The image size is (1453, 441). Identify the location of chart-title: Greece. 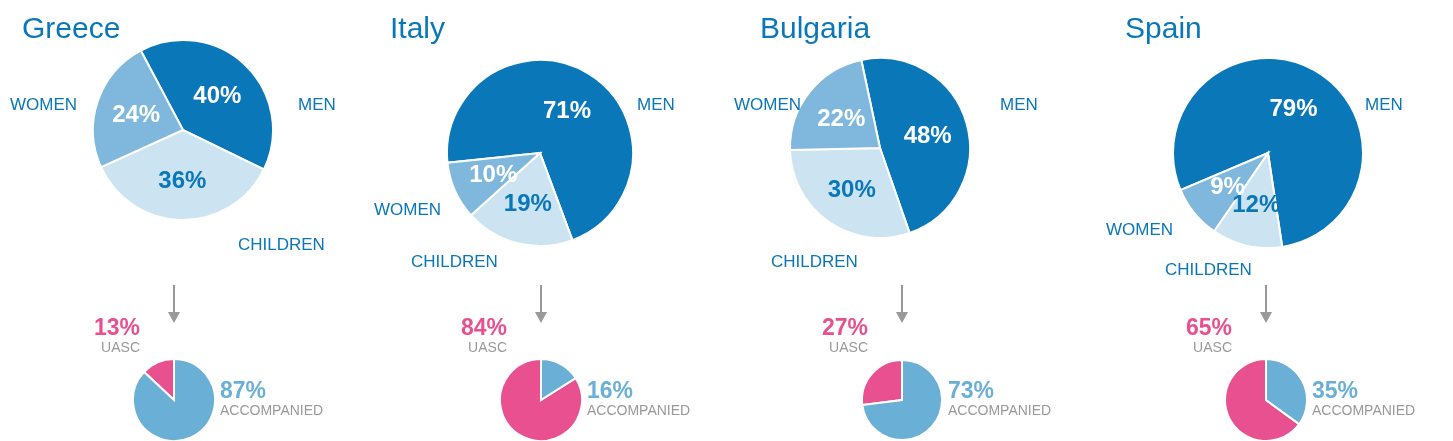
(71, 27).